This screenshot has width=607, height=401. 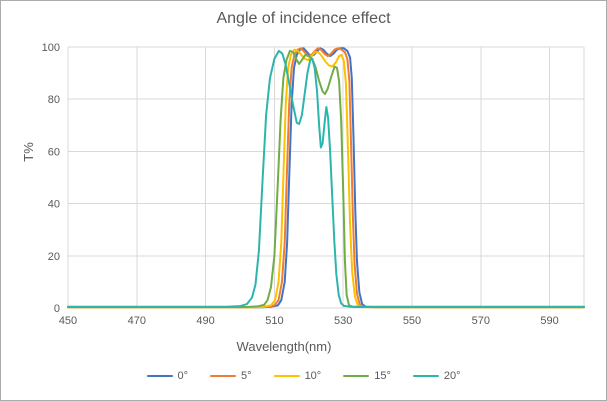 I want to click on y-tick-label: 80, so click(x=54, y=100).